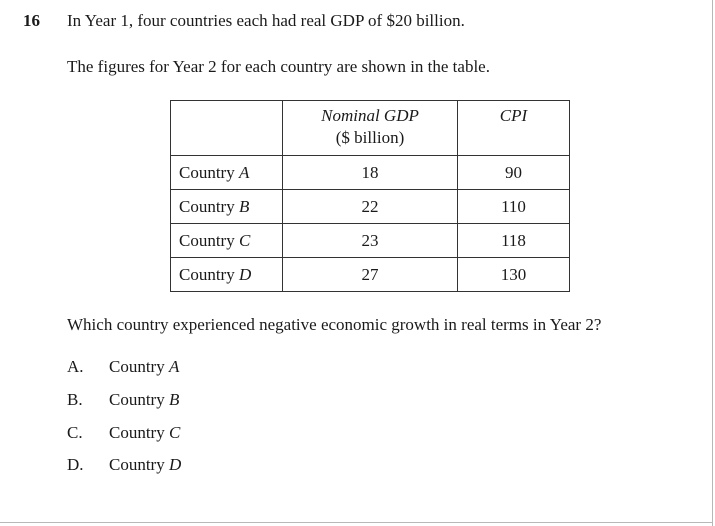 The image size is (715, 526). I want to click on country-cell: Country D, so click(226, 274).